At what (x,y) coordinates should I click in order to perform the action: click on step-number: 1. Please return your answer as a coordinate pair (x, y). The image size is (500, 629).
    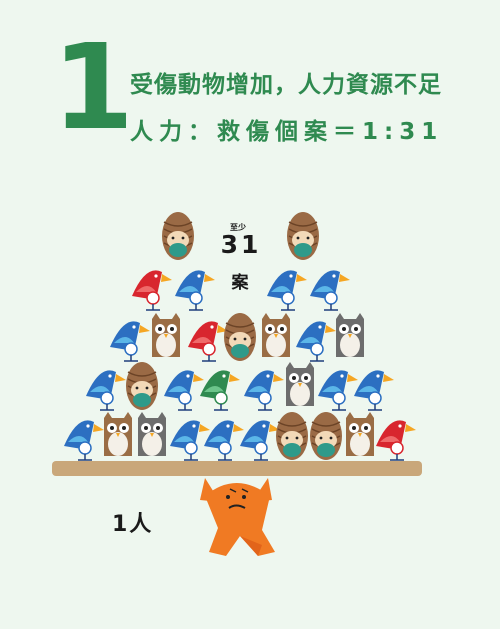
    Looking at the image, I should click on (93, 87).